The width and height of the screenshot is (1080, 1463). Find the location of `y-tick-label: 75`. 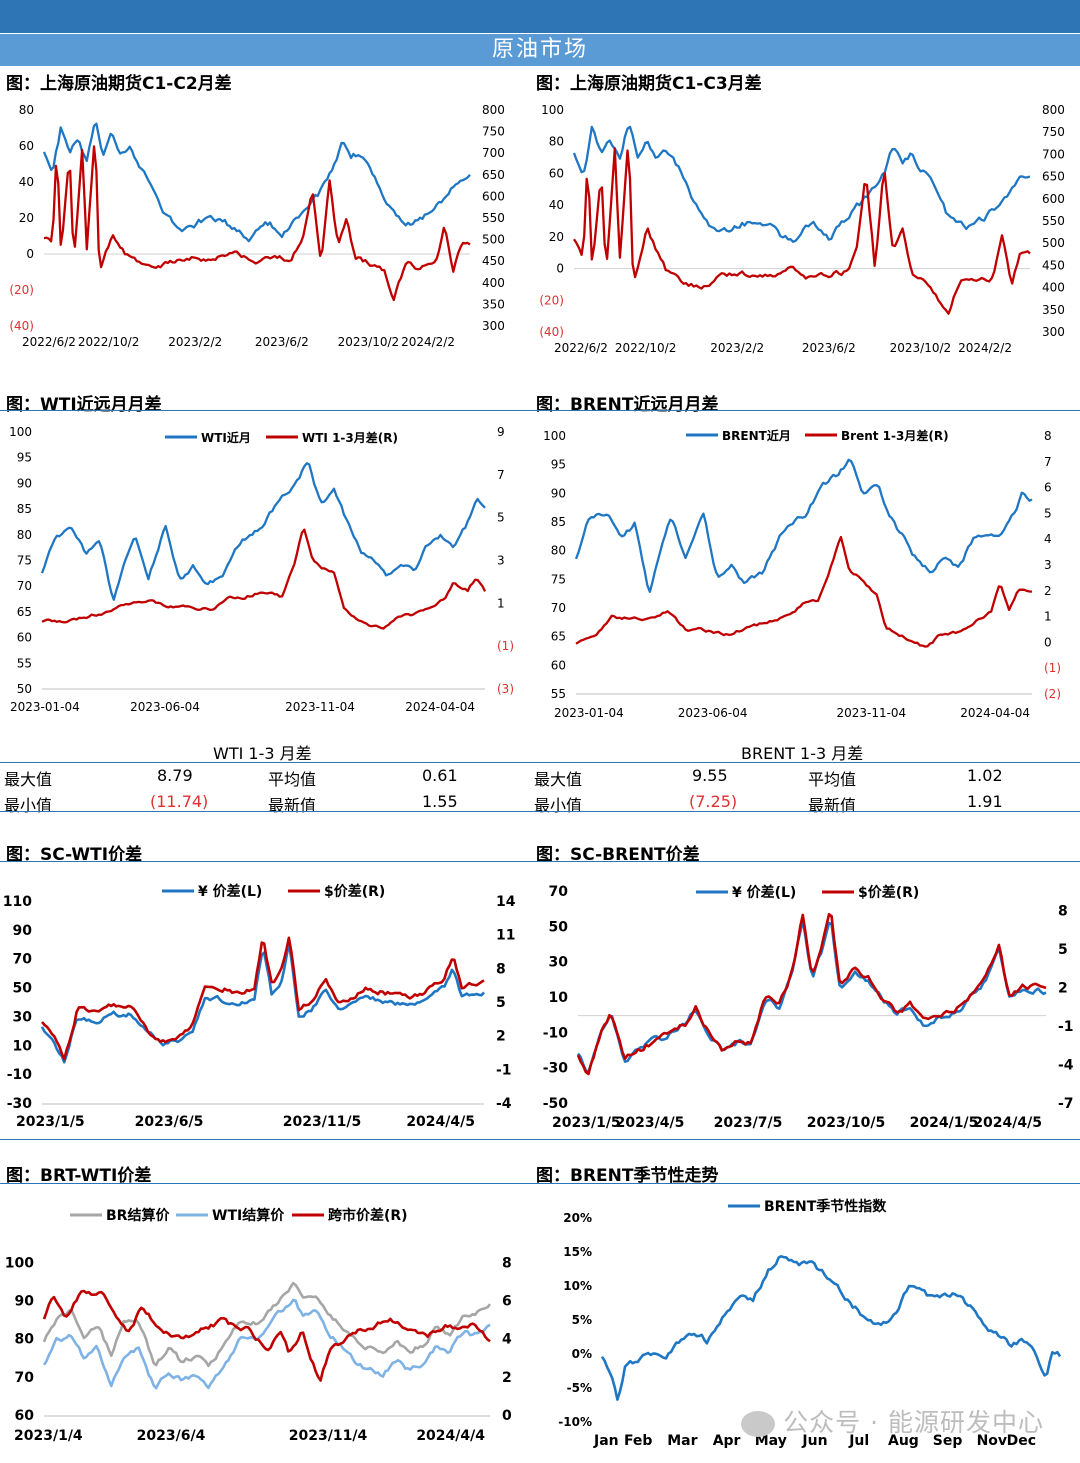

y-tick-label: 75 is located at coordinates (24, 561).